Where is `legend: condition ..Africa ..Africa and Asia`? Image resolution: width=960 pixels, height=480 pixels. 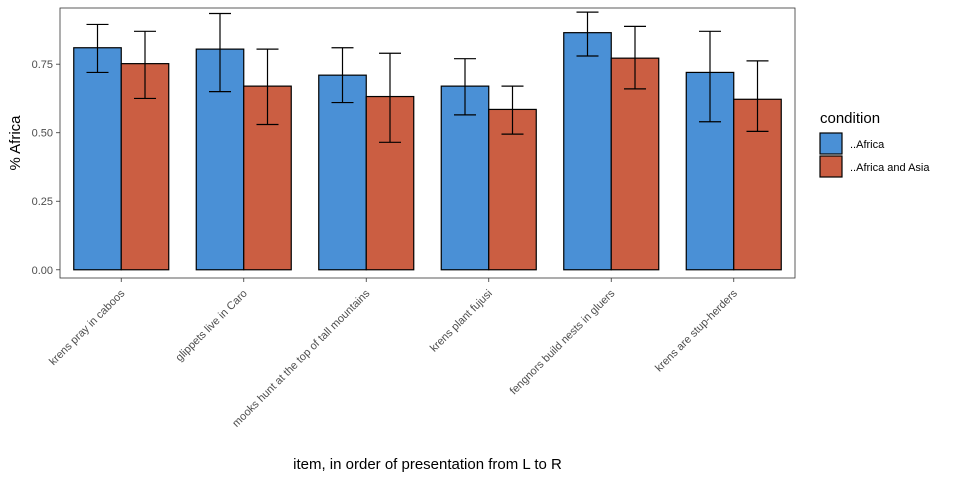 legend: condition ..Africa ..Africa and Asia is located at coordinates (874, 144).